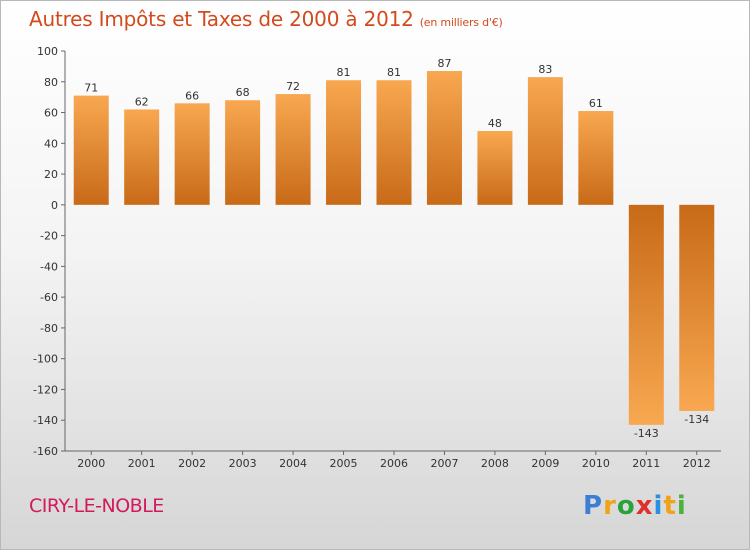 The image size is (750, 550). What do you see at coordinates (646, 463) in the screenshot?
I see `x-tick-label: 2011` at bounding box center [646, 463].